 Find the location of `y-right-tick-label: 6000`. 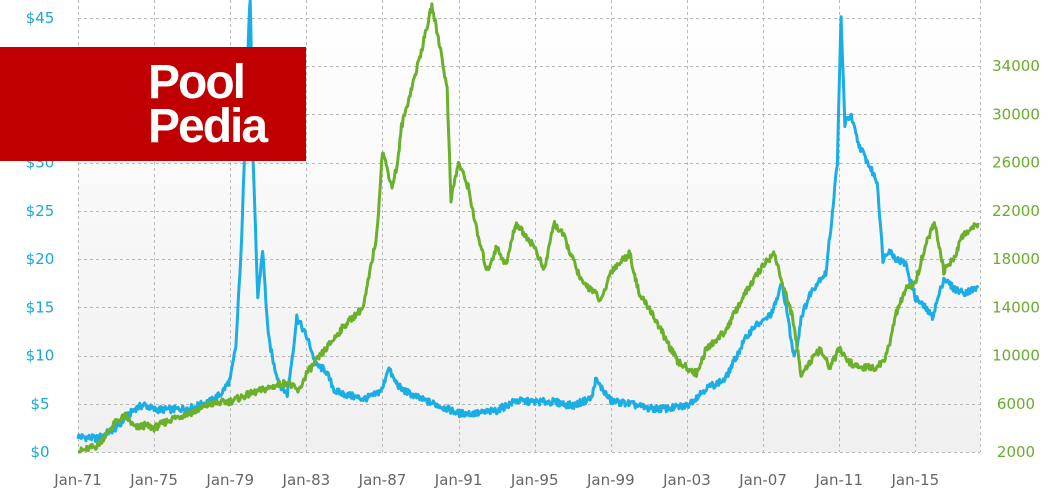

y-right-tick-label: 6000 is located at coordinates (1016, 404).